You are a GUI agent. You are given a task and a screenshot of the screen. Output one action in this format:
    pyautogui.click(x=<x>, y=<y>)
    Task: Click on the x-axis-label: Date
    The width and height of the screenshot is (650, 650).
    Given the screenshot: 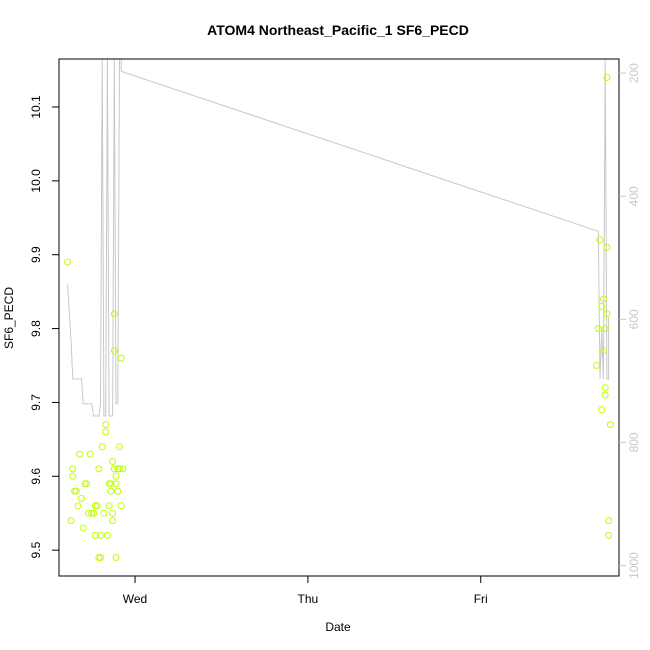 What is the action you would take?
    pyautogui.click(x=338, y=627)
    